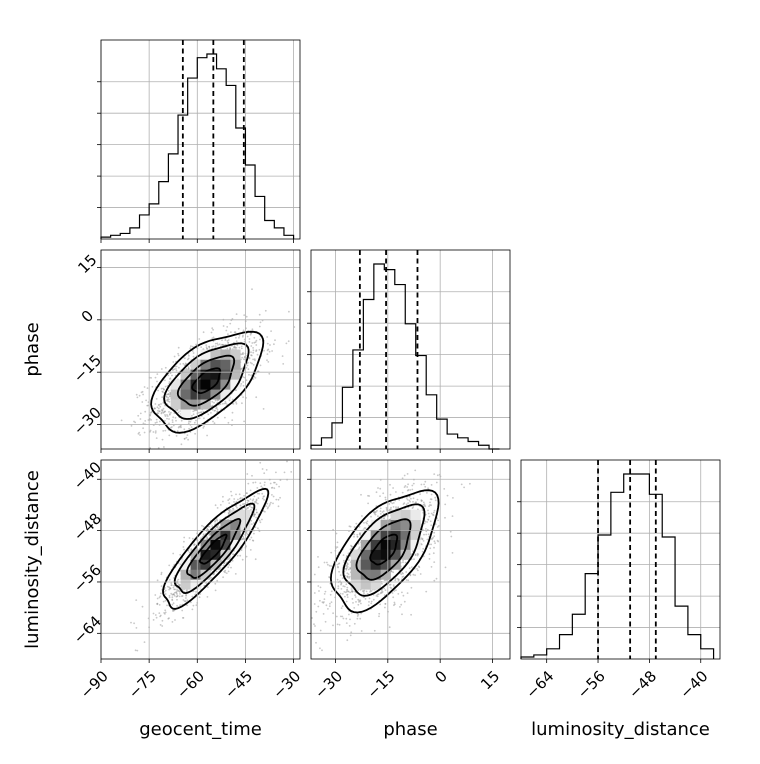 Image resolution: width=760 pixels, height=764 pixels. Describe the element at coordinates (642, 684) in the screenshot. I see `tick-label-x-luminosity_distance: −48` at that location.